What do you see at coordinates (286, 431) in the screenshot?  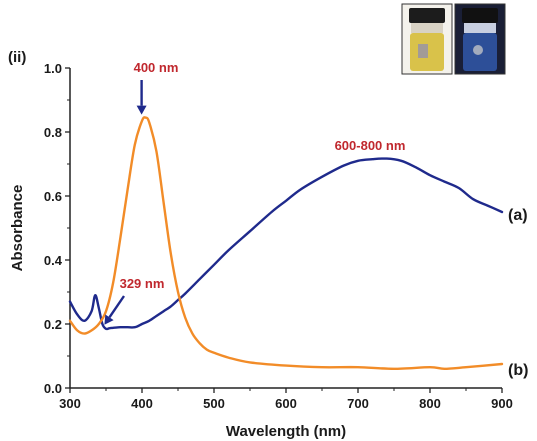 I see `x-axis-title: Wavelength (nm)` at bounding box center [286, 431].